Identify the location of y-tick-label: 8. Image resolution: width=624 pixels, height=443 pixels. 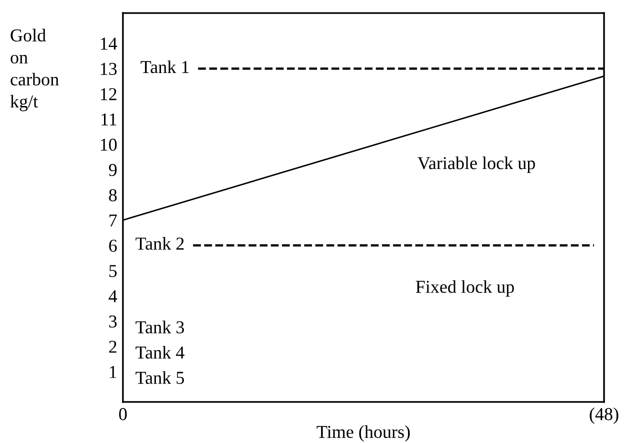
(113, 195).